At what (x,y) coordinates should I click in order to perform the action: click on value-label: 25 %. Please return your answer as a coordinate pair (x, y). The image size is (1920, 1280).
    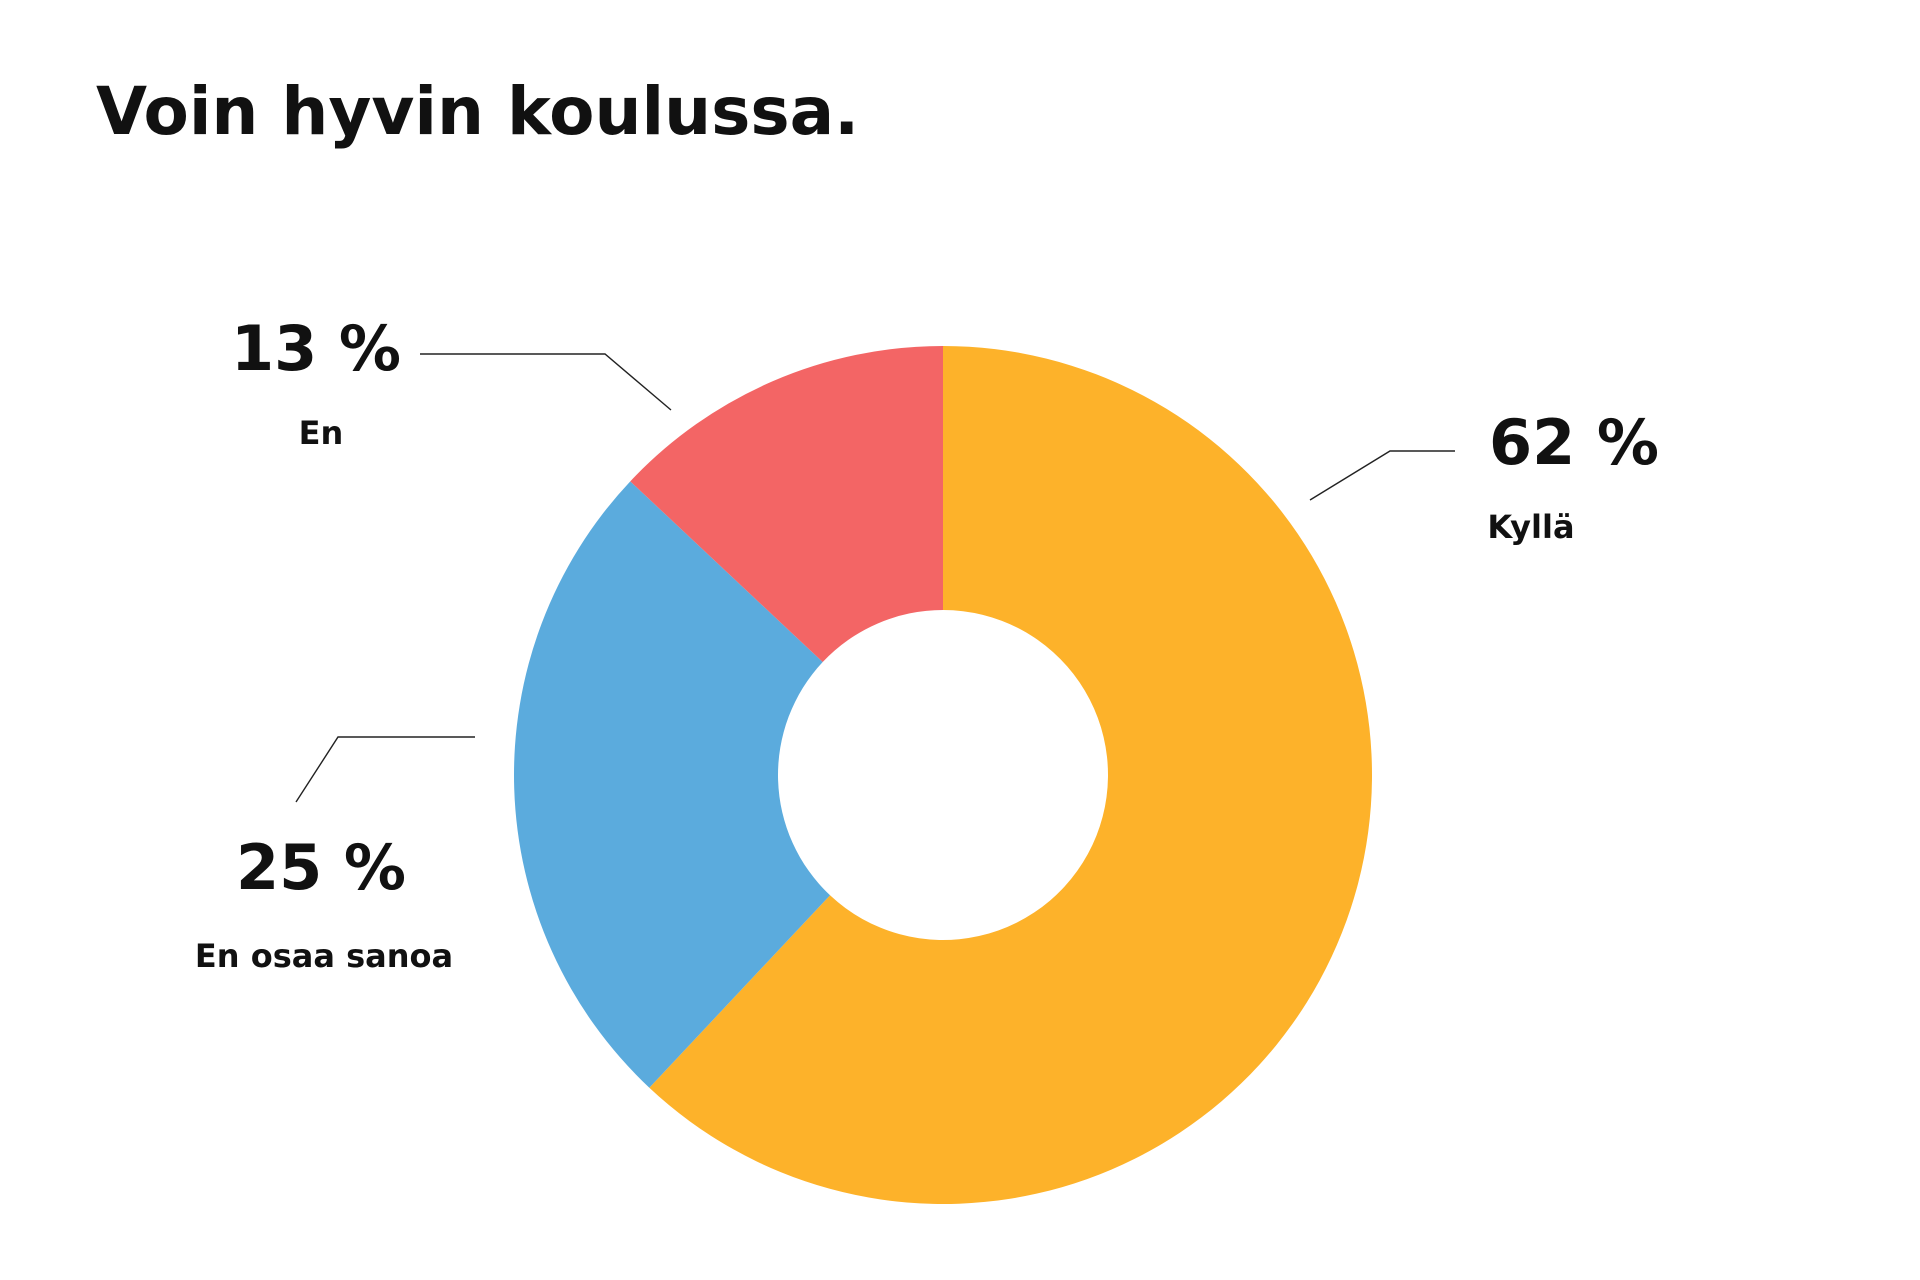
    Looking at the image, I should click on (321, 867).